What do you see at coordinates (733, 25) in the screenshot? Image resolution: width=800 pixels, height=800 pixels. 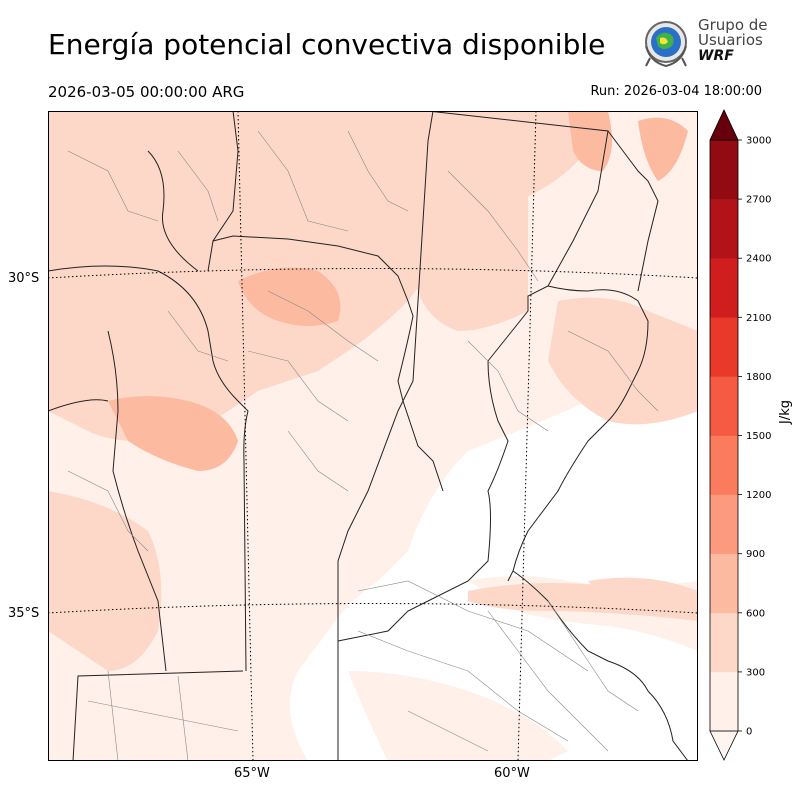 I see `logo-line1: Grupo de` at bounding box center [733, 25].